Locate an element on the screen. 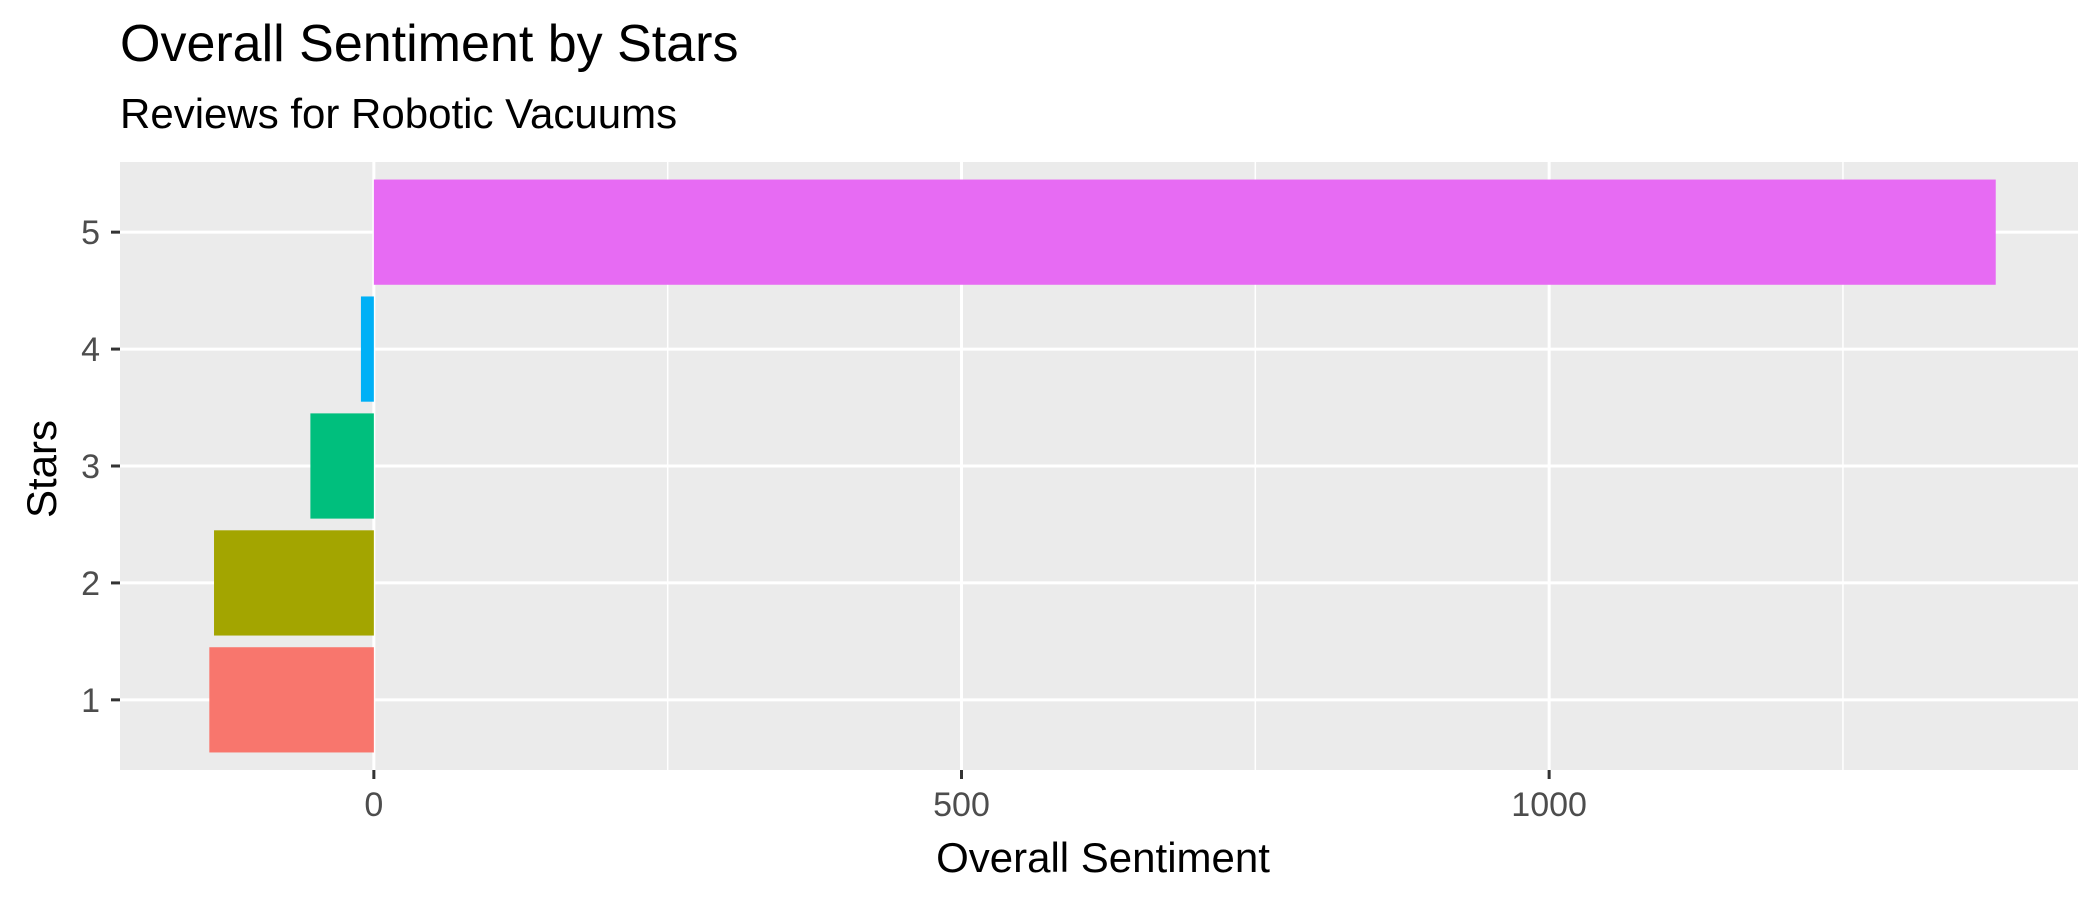 This screenshot has height=900, width=2100. x-tick-label: 0 is located at coordinates (373, 805).